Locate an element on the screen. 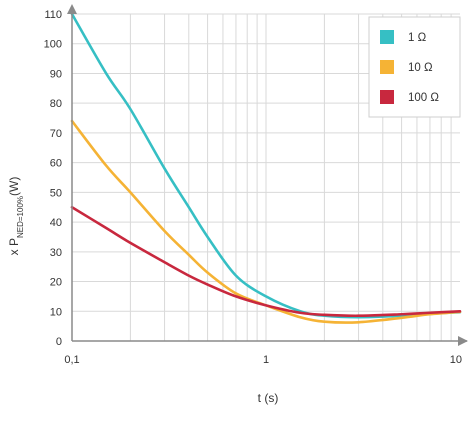  y-tick-label: 10 is located at coordinates (56, 312).